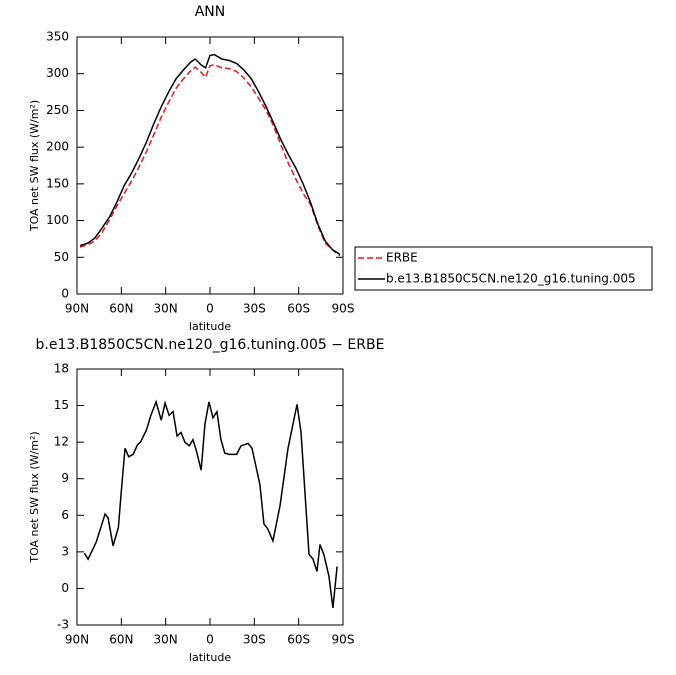 This screenshot has height=675, width=676. Describe the element at coordinates (61, 442) in the screenshot. I see `y-tick-label: 12` at that location.